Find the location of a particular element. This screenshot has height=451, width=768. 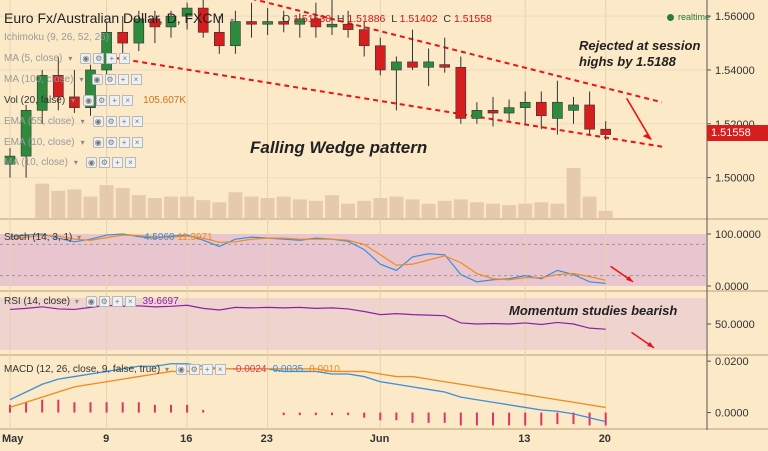

x-tick-label: 20 is located at coordinates (605, 439).